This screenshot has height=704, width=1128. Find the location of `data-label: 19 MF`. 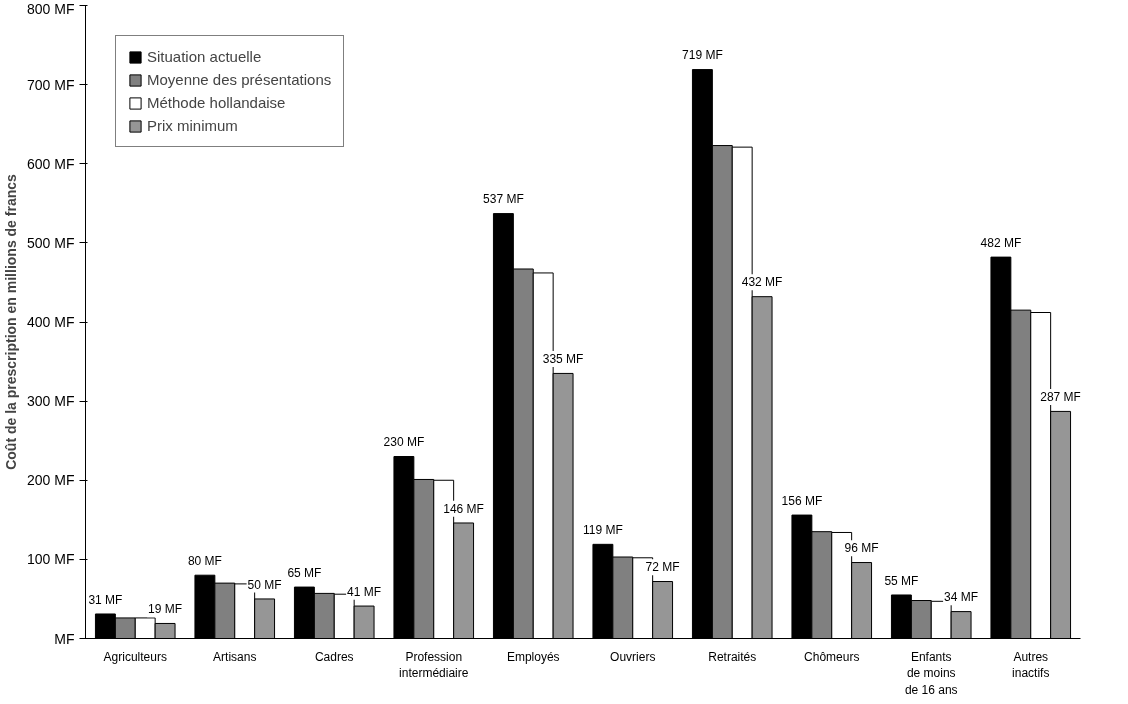

data-label: 19 MF is located at coordinates (165, 609).